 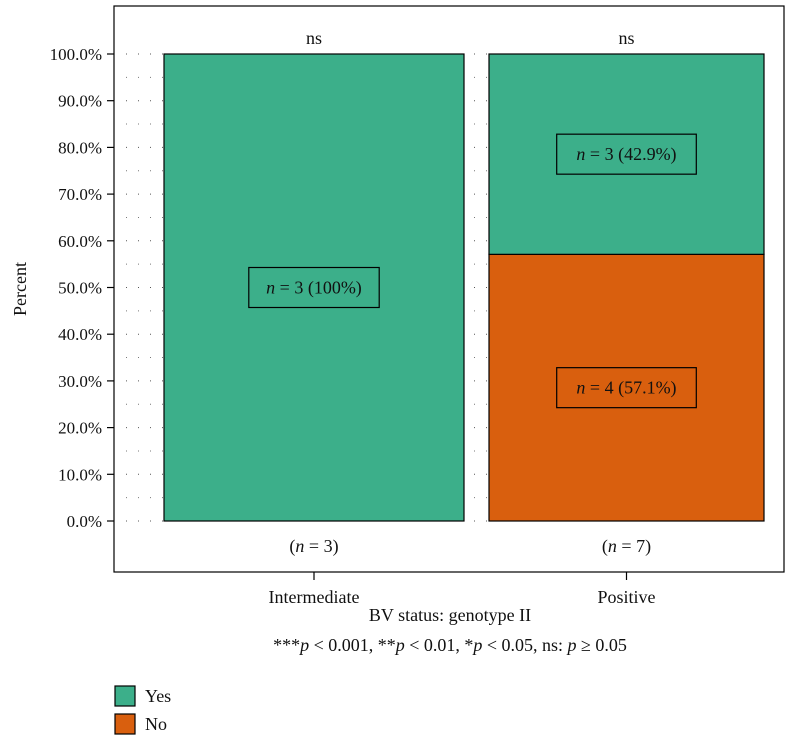 I want to click on y-tick-label: 80.0%, so click(x=80, y=147).